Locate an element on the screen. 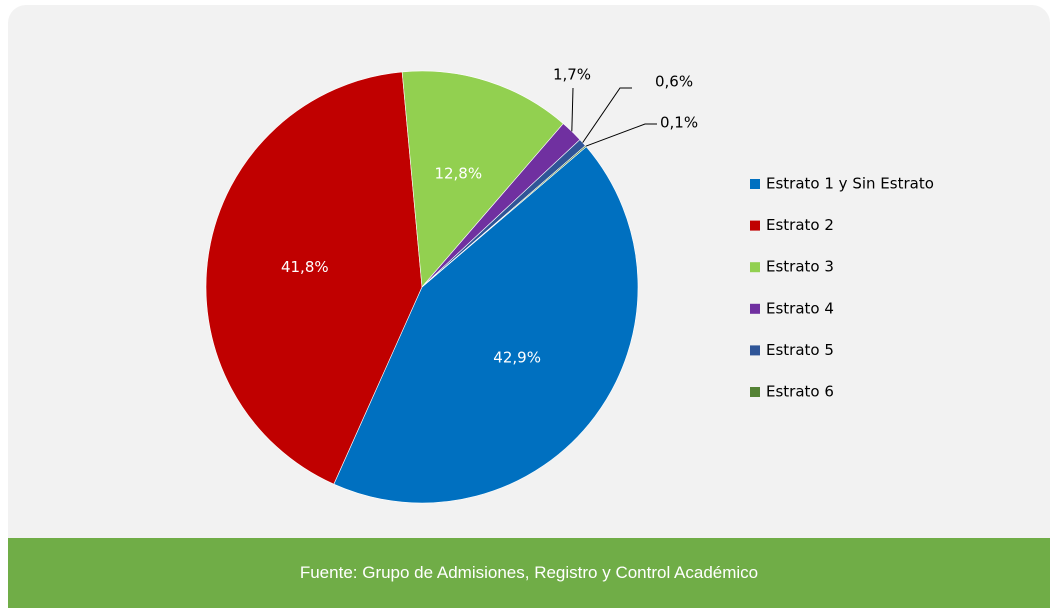 The image size is (1050, 608). legend-label: Estrato 5 is located at coordinates (800, 350).